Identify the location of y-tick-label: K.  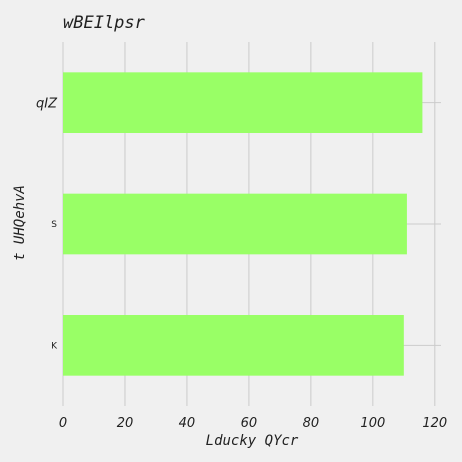
(54, 346).